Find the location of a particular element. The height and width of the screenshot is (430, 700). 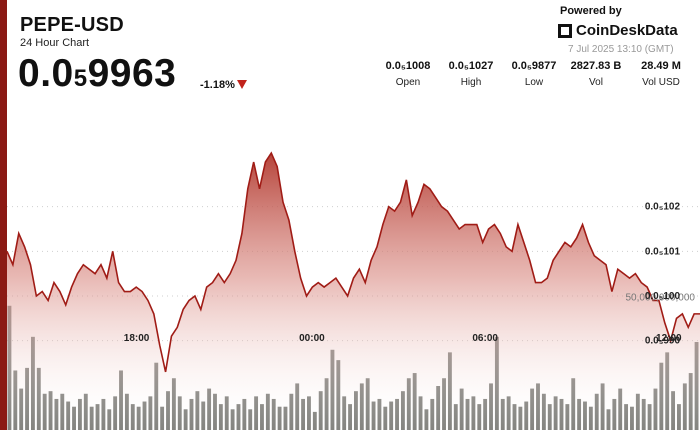

y-tick-label: 0.0₅102 is located at coordinates (663, 207).